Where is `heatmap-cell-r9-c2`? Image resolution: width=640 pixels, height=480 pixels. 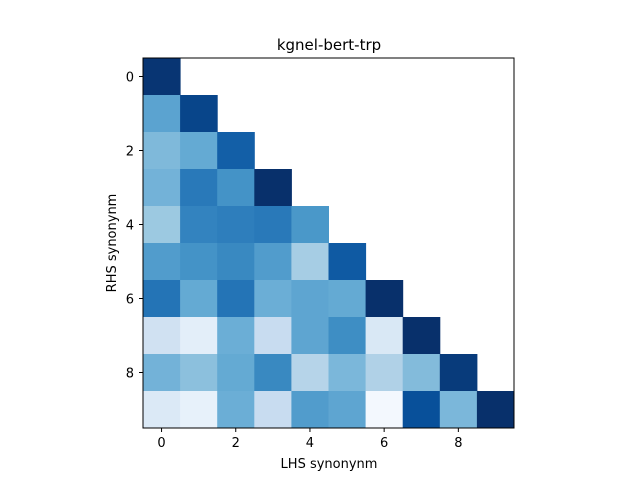
heatmap-cell-r9-c2 is located at coordinates (236, 410).